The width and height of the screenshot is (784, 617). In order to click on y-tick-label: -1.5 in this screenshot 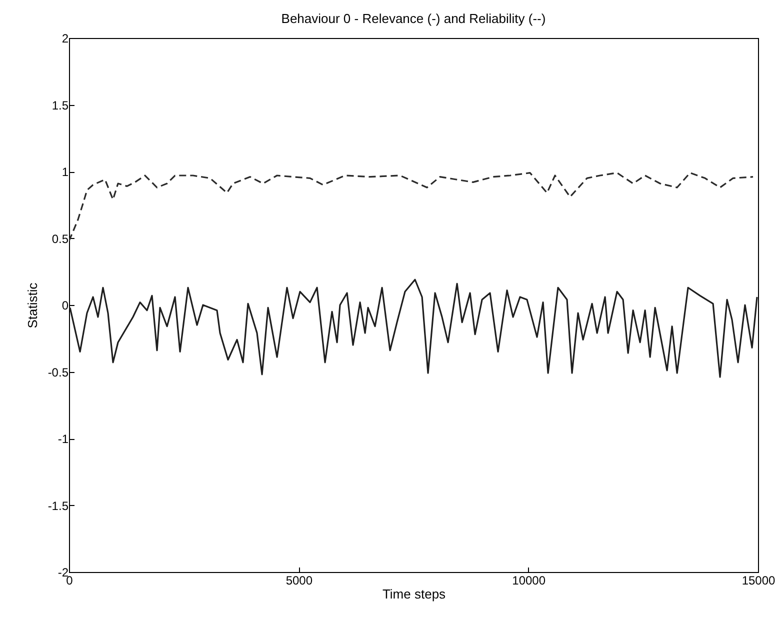, I will do `click(58, 505)`.